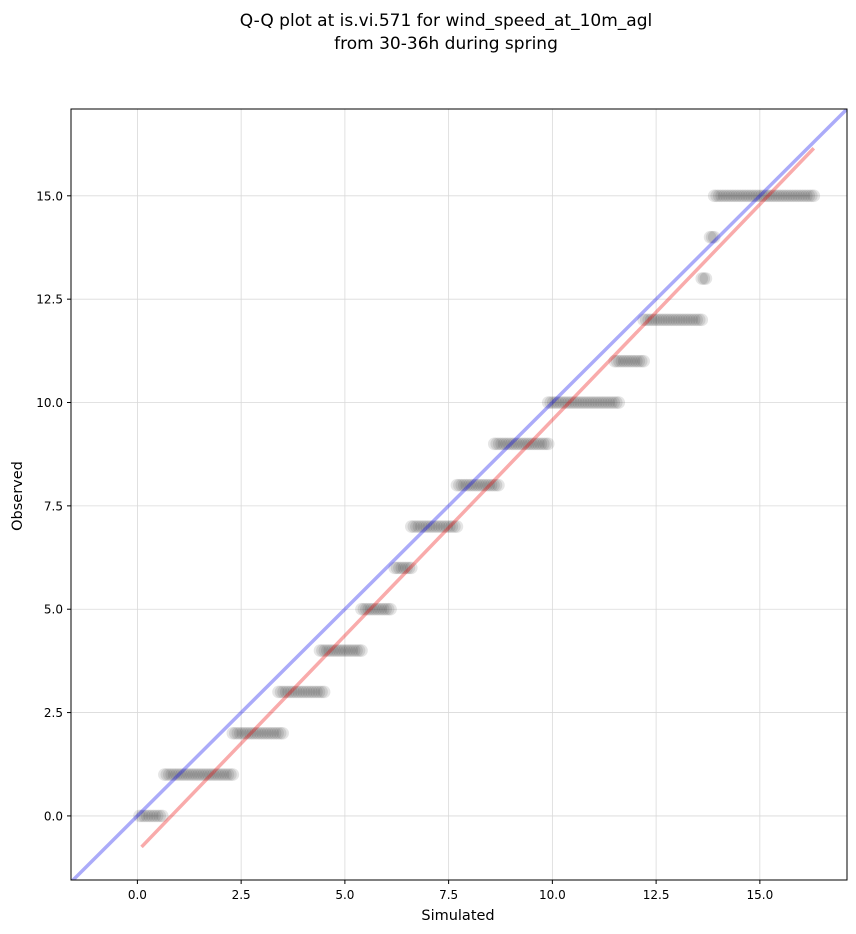 This screenshot has width=856, height=934. I want to click on x-tick-label: 10.0, so click(552, 895).